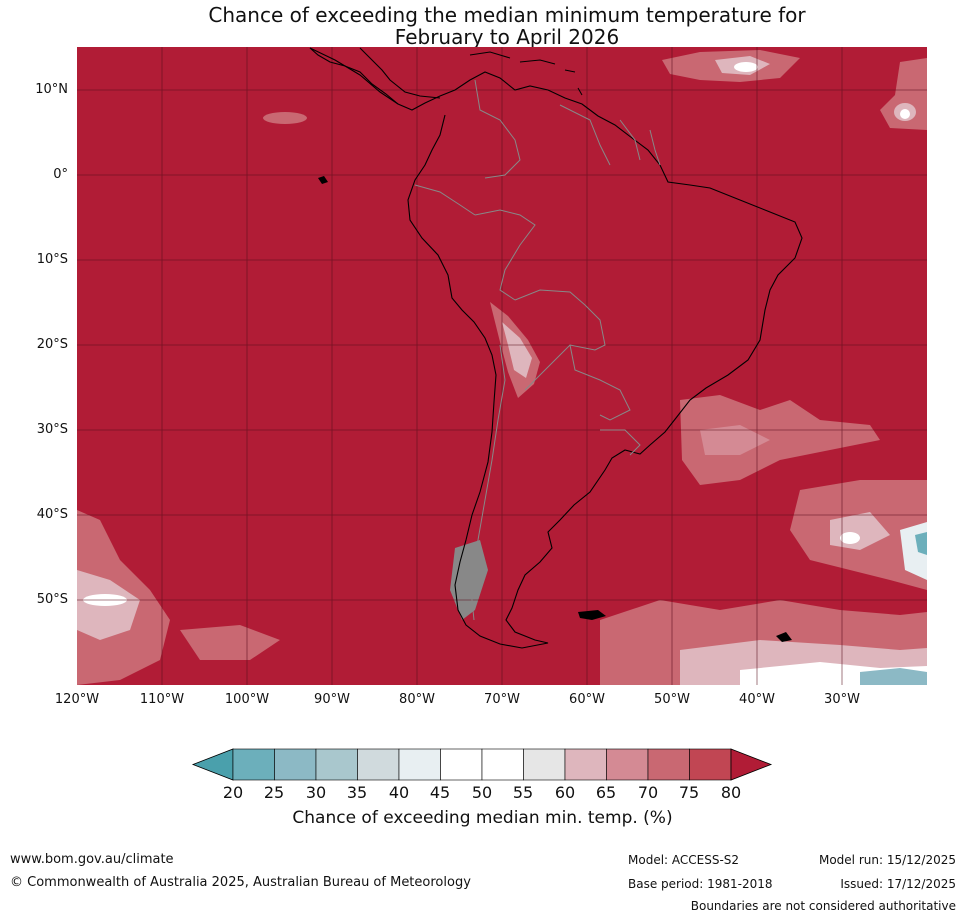 The image size is (965, 919). What do you see at coordinates (505, 255) in the screenshot?
I see `border-peru-brazil` at bounding box center [505, 255].